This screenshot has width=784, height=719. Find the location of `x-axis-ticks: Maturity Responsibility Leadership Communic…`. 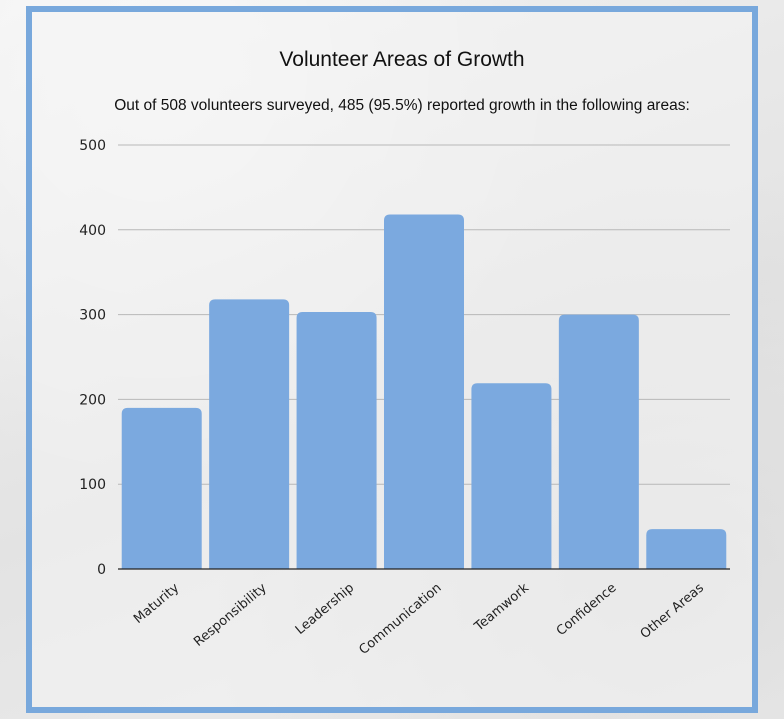

x-axis-ticks: Maturity Responsibility Leadership Communic… is located at coordinates (419, 619).